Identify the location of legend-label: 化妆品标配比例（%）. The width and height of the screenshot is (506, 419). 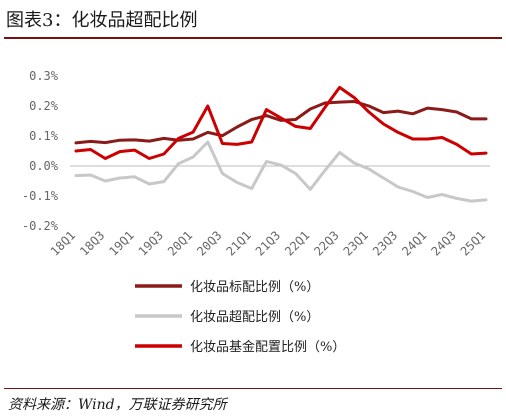
(254, 287).